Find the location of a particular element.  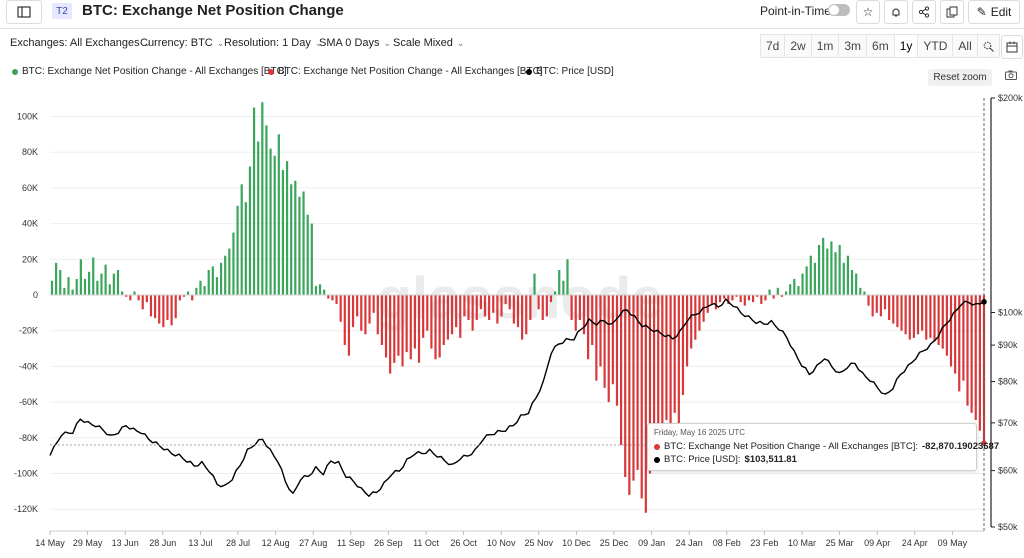

edit-button: ✎ Edit is located at coordinates (994, 12).